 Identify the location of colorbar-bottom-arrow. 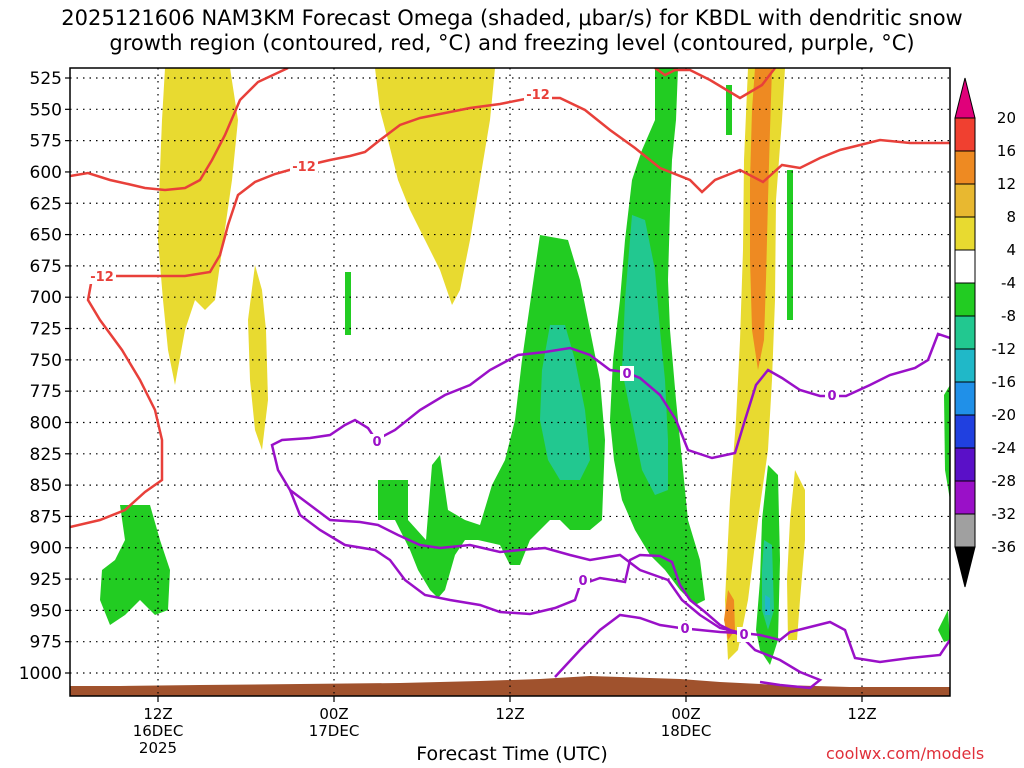
(965, 567).